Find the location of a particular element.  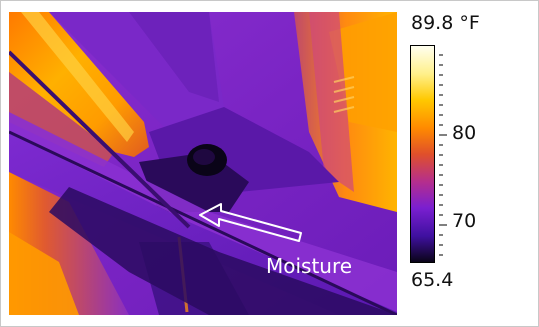

scale-max-label: 89.8 °F is located at coordinates (445, 23).